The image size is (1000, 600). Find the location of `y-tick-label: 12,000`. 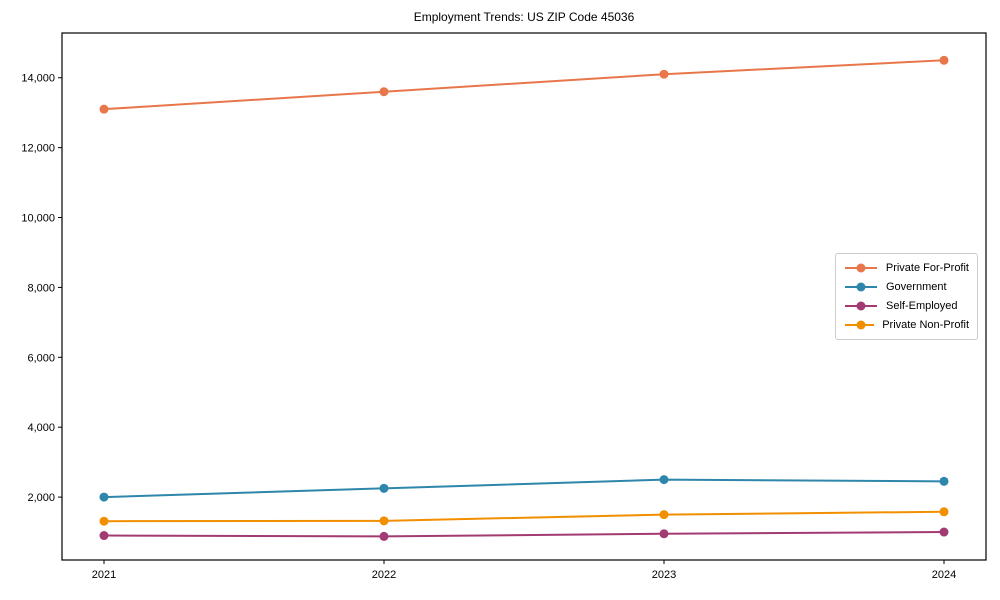

y-tick-label: 12,000 is located at coordinates (38, 149).